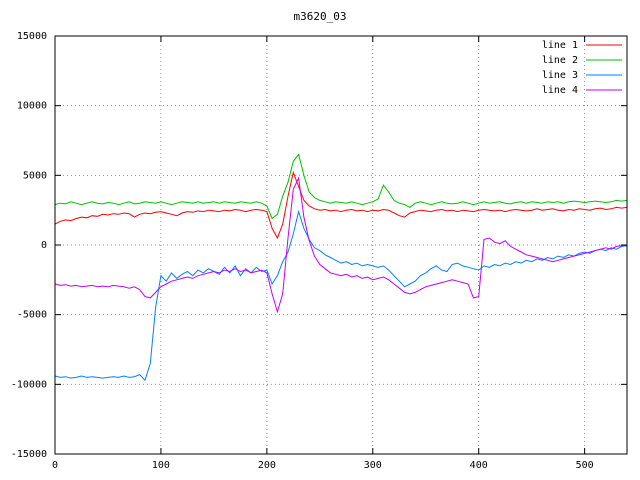 Image resolution: width=640 pixels, height=480 pixels. Describe the element at coordinates (267, 465) in the screenshot. I see `x-tick-label: 200` at that location.